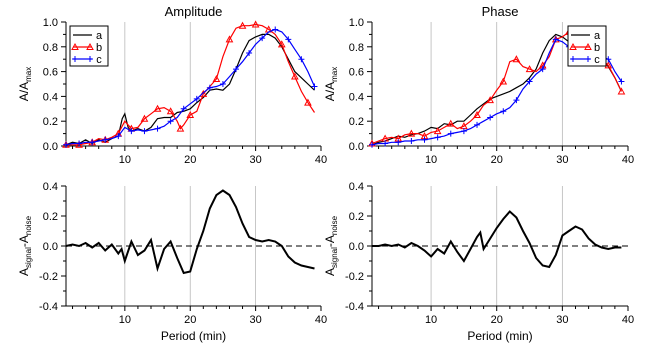 The width and height of the screenshot is (646, 351). What do you see at coordinates (50, 48) in the screenshot?
I see `y-tick-label: 0.8` at bounding box center [50, 48].